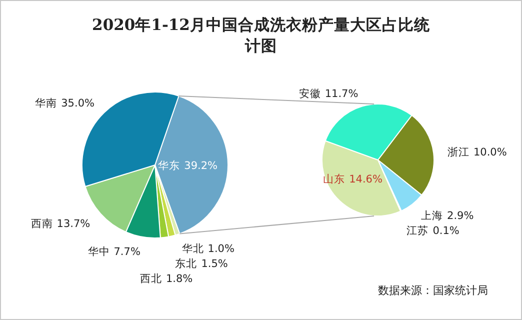 This screenshot has height=320, width=522. What do you see at coordinates (490, 152) in the screenshot?
I see `data-label: 10.0%` at bounding box center [490, 152].